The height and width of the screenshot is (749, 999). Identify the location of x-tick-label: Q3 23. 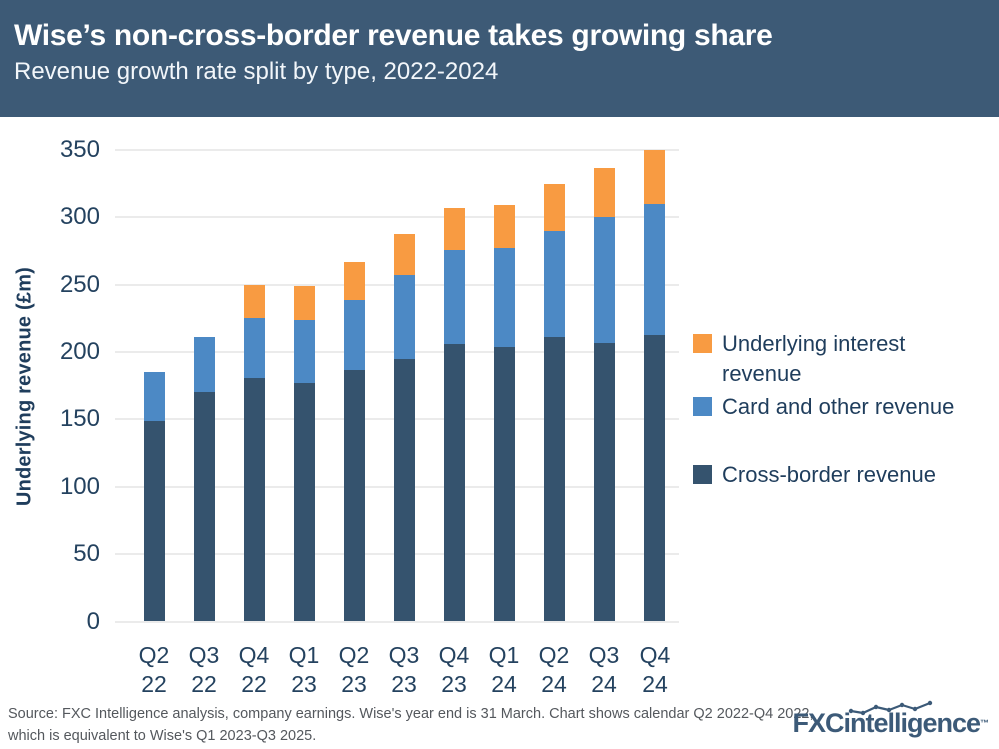
(404, 669).